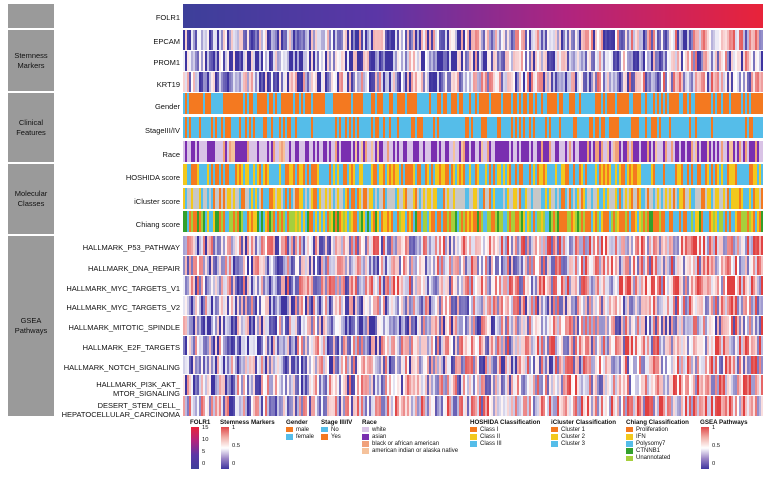 The height and width of the screenshot is (477, 768). What do you see at coordinates (121, 367) in the screenshot?
I see `row-label-notch: HALLMARK_NOTCH_SIGNALING` at bounding box center [121, 367].